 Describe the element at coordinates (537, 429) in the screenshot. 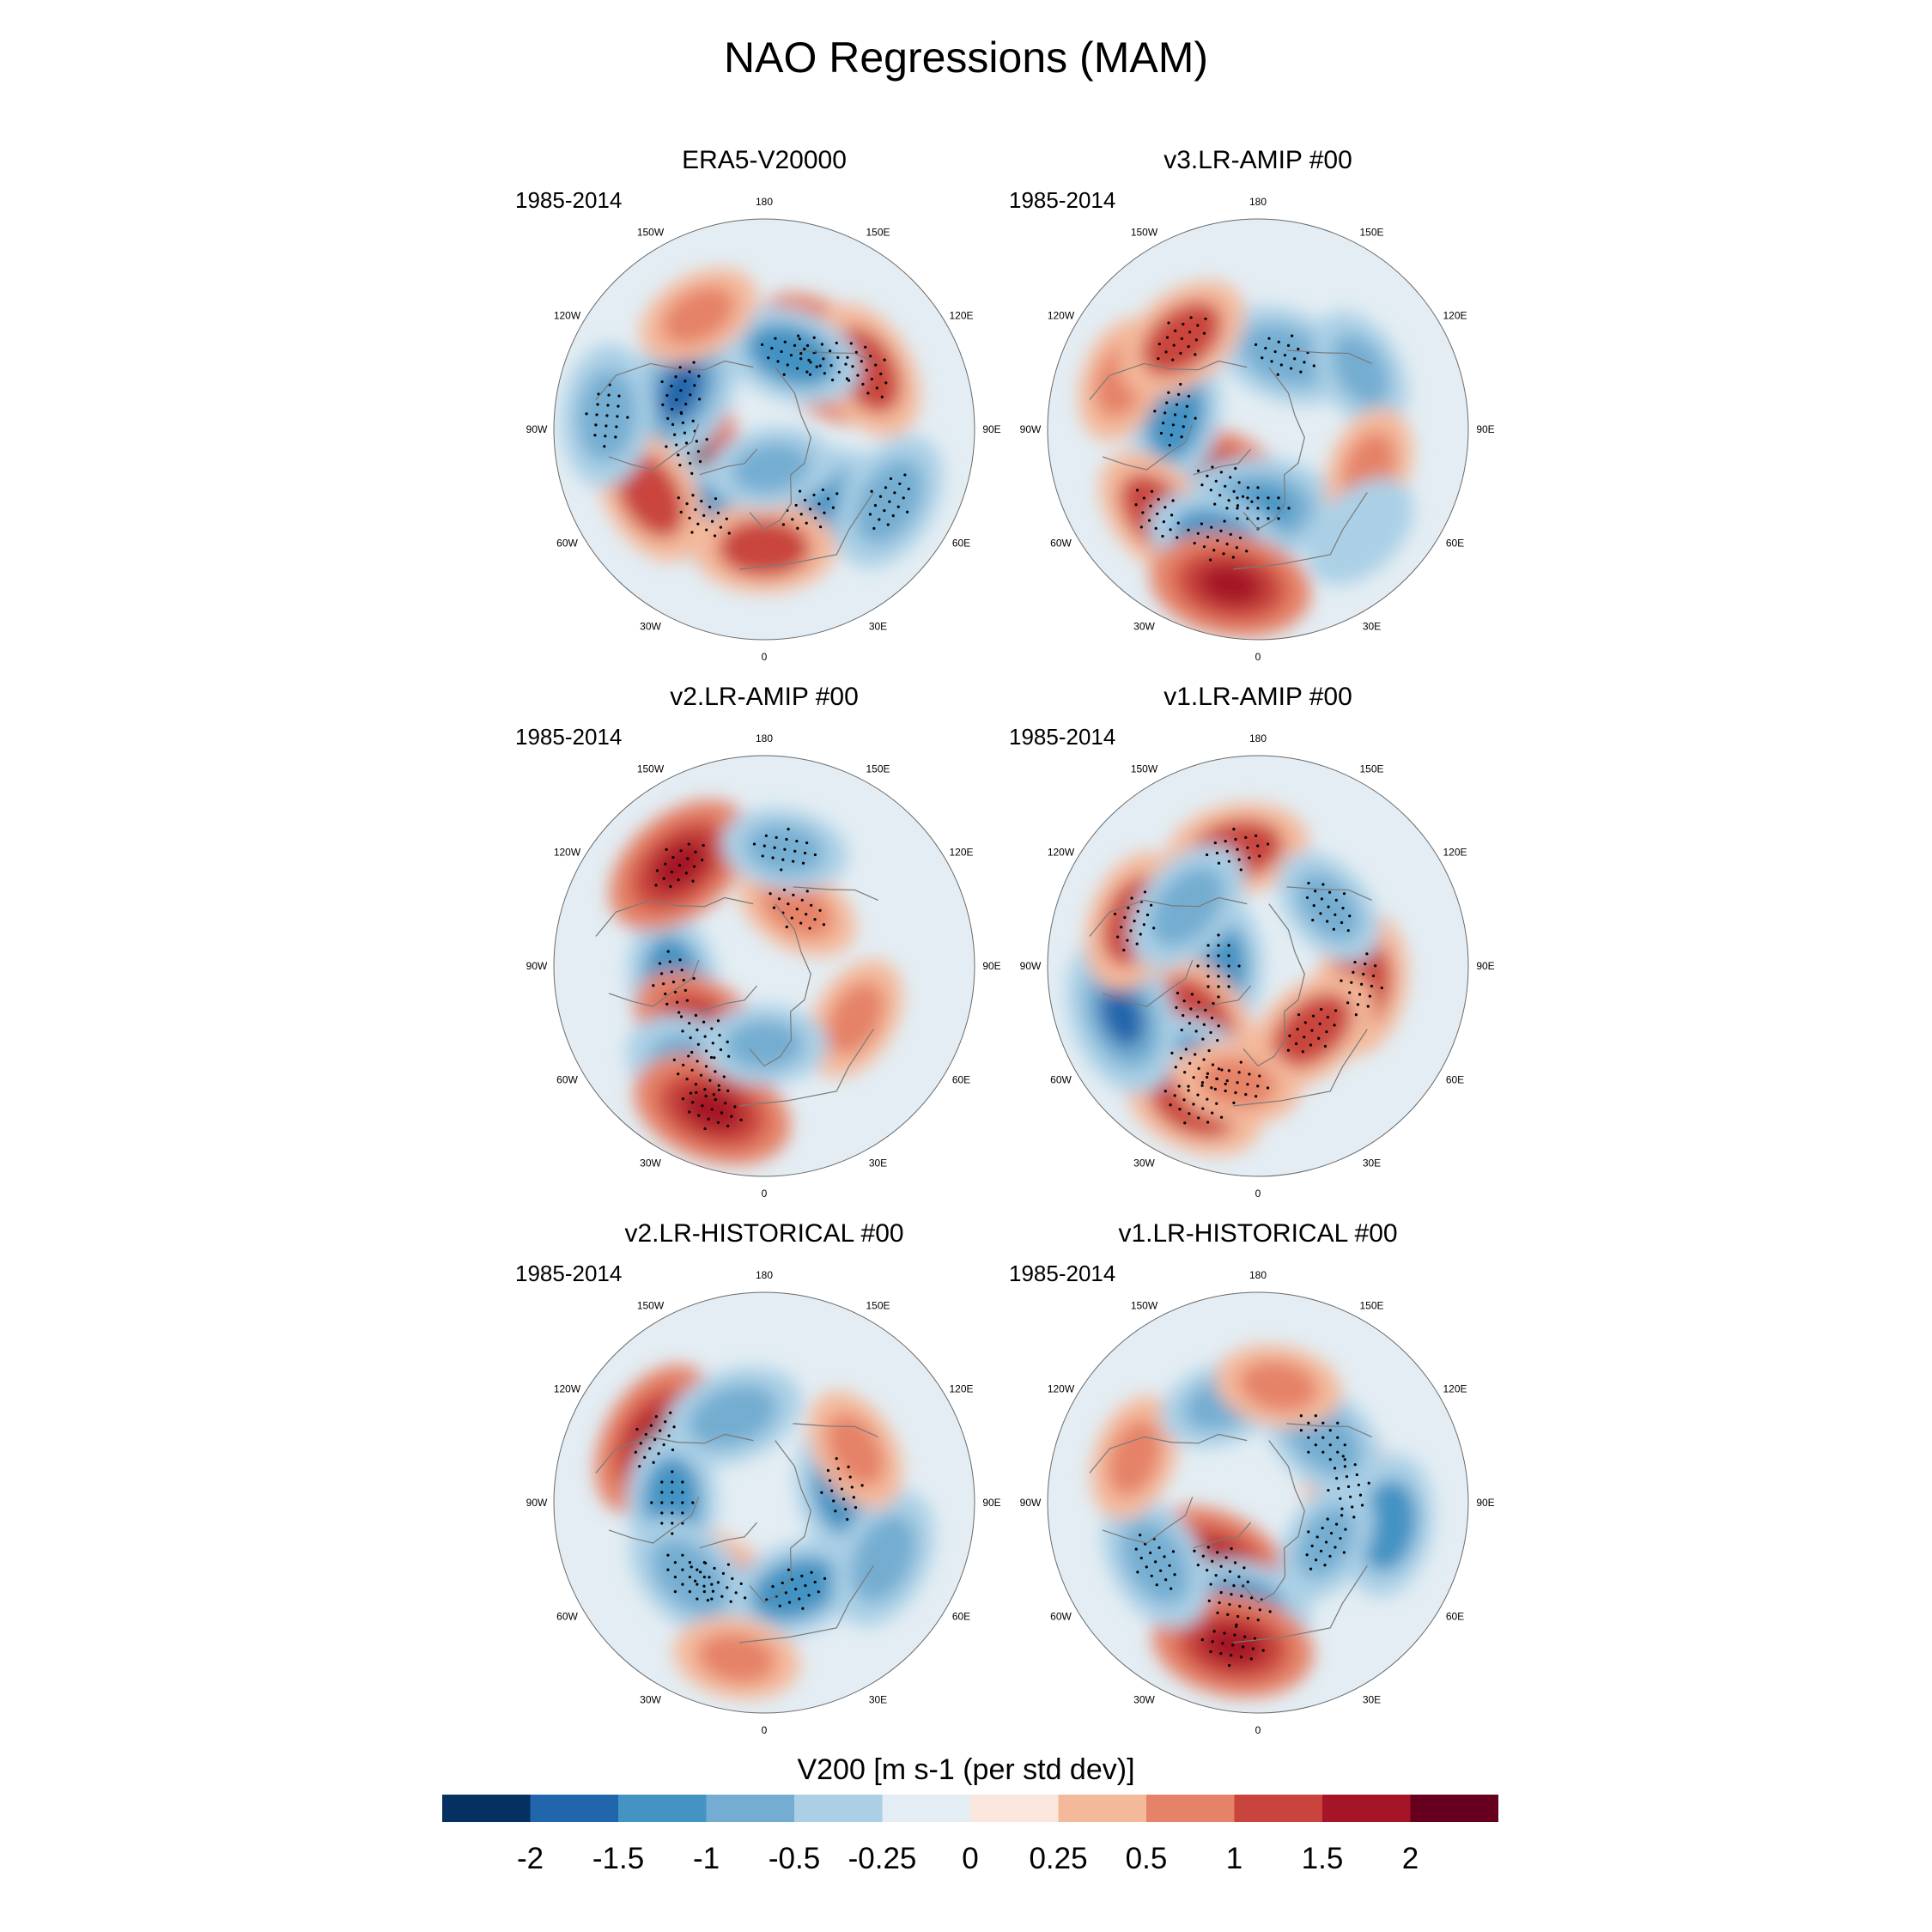

I see `longitude-label: 90W` at that location.